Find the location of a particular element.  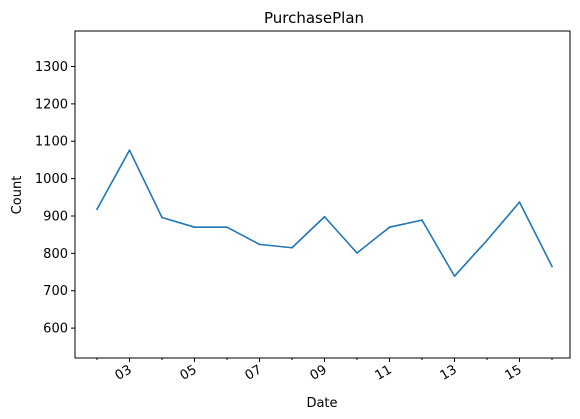

x-tick-label: 15 is located at coordinates (514, 372).